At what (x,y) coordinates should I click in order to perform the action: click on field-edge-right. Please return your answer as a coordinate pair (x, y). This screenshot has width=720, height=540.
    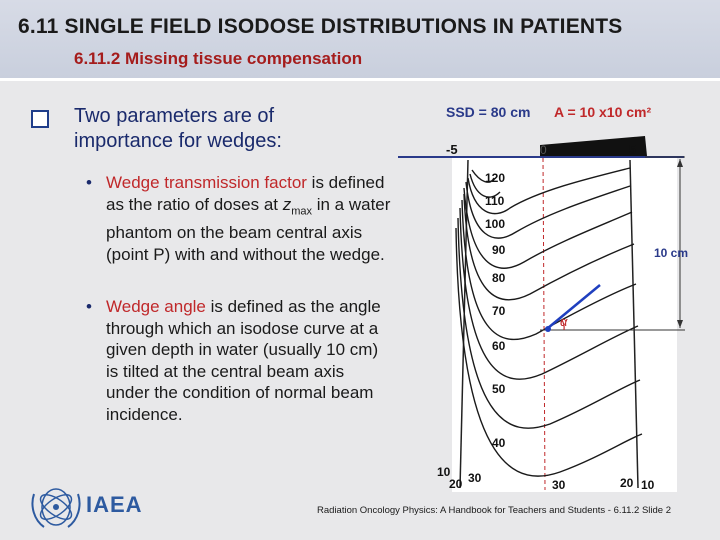
    Looking at the image, I should click on (634, 324).